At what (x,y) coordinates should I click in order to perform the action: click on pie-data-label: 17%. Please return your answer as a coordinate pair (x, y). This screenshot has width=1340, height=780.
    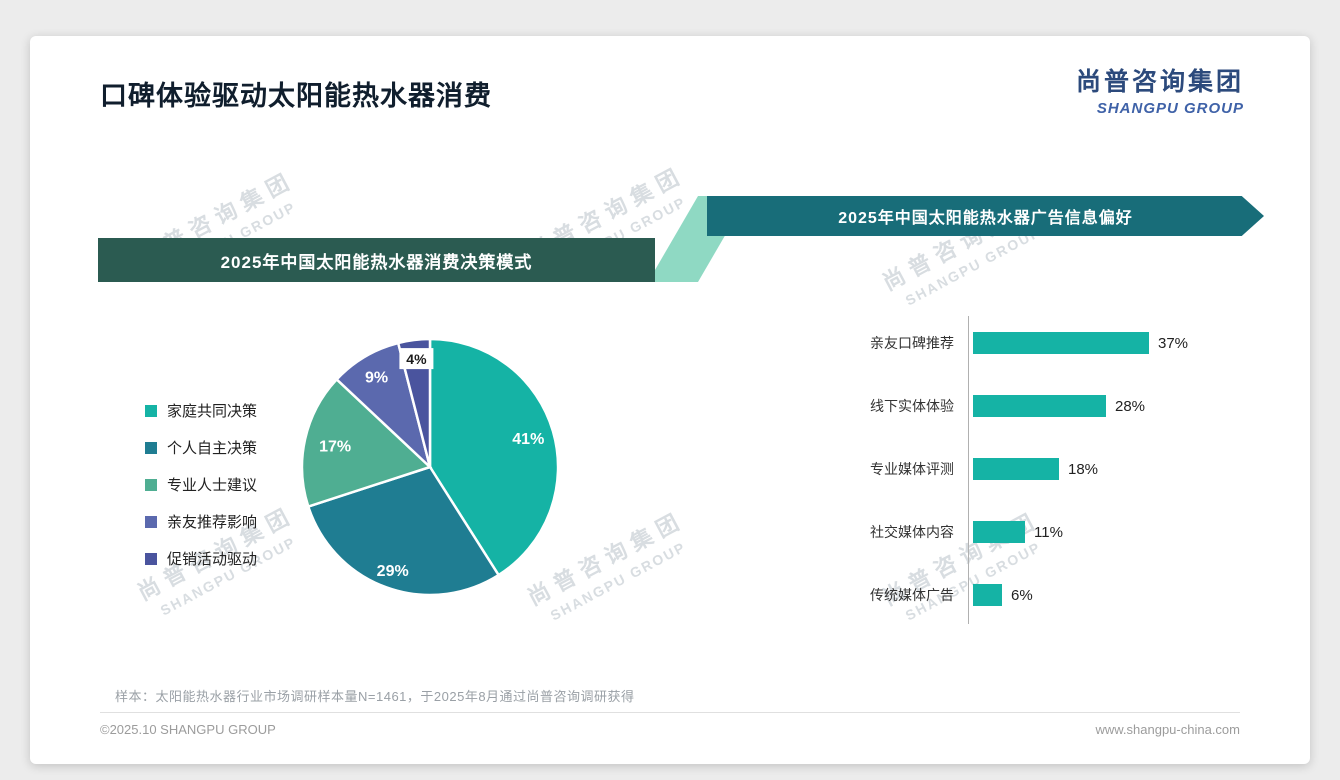
    Looking at the image, I should click on (335, 446).